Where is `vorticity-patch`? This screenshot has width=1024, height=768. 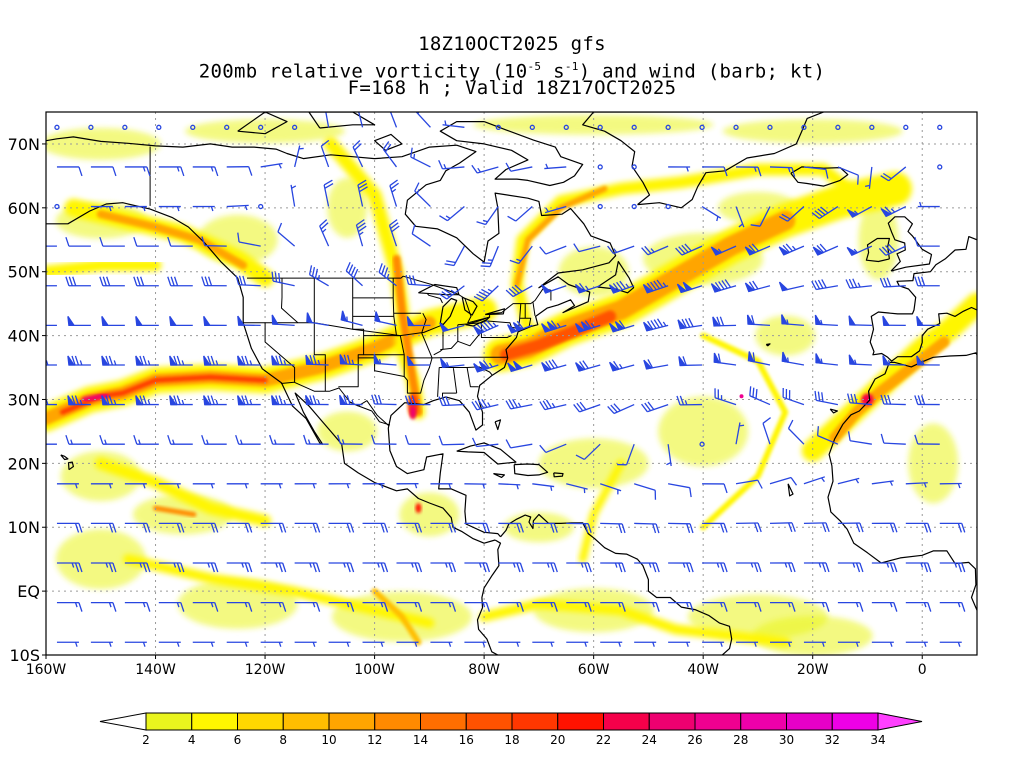
vorticity-patch is located at coordinates (878, 239).